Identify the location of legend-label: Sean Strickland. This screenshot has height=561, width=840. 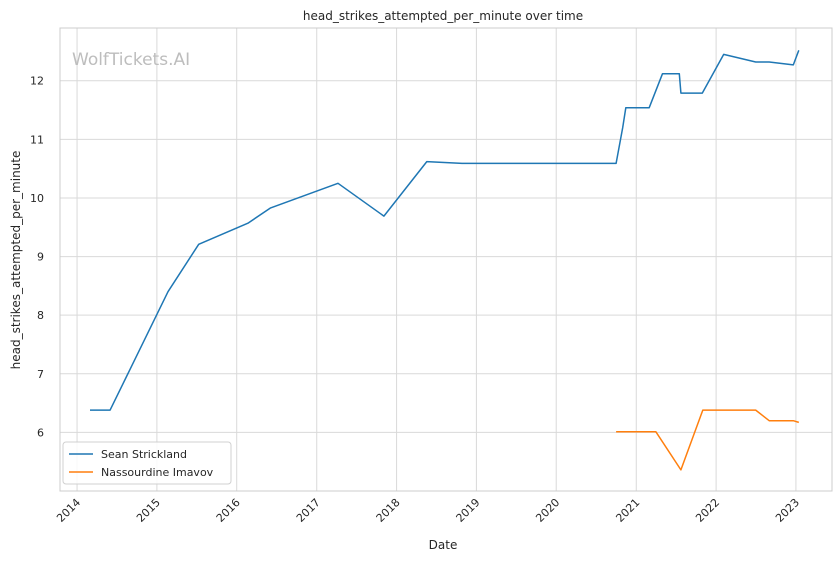
(144, 454).